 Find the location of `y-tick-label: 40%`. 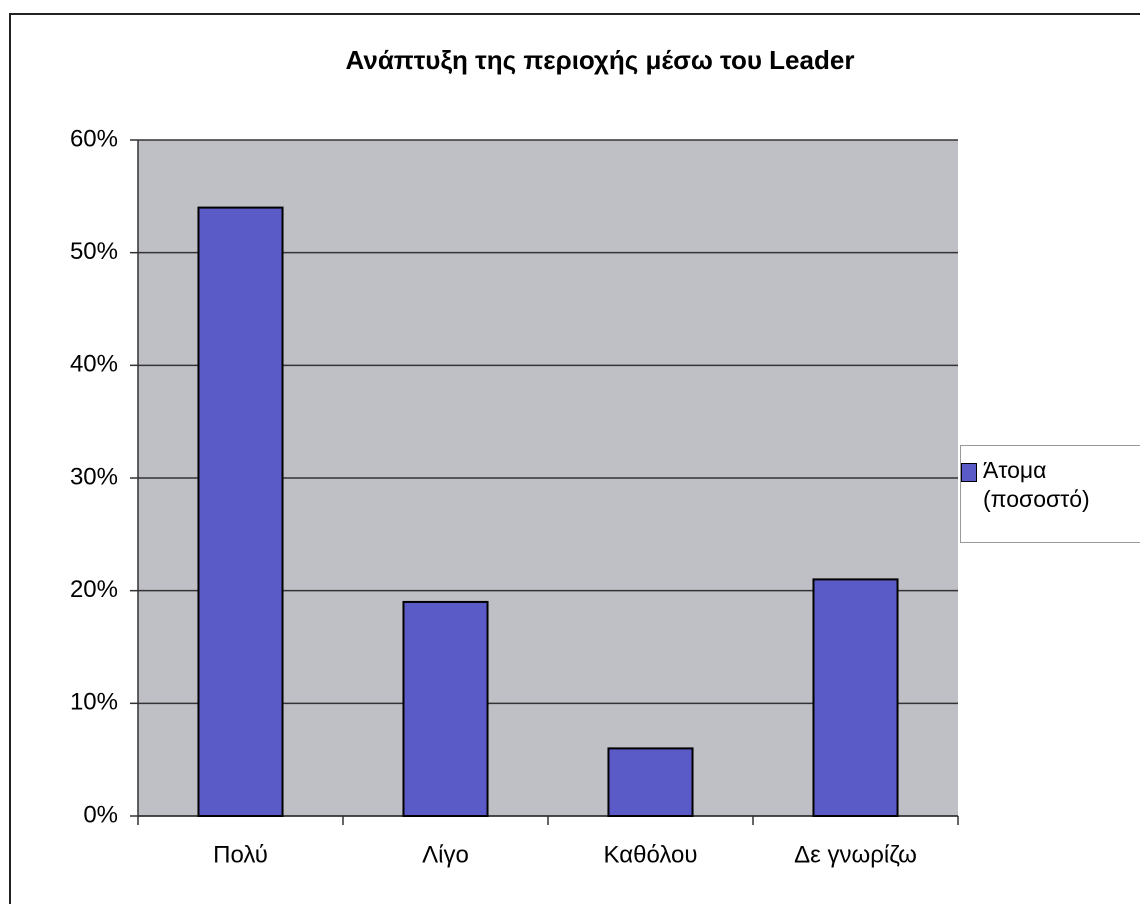

y-tick-label: 40% is located at coordinates (94, 364).